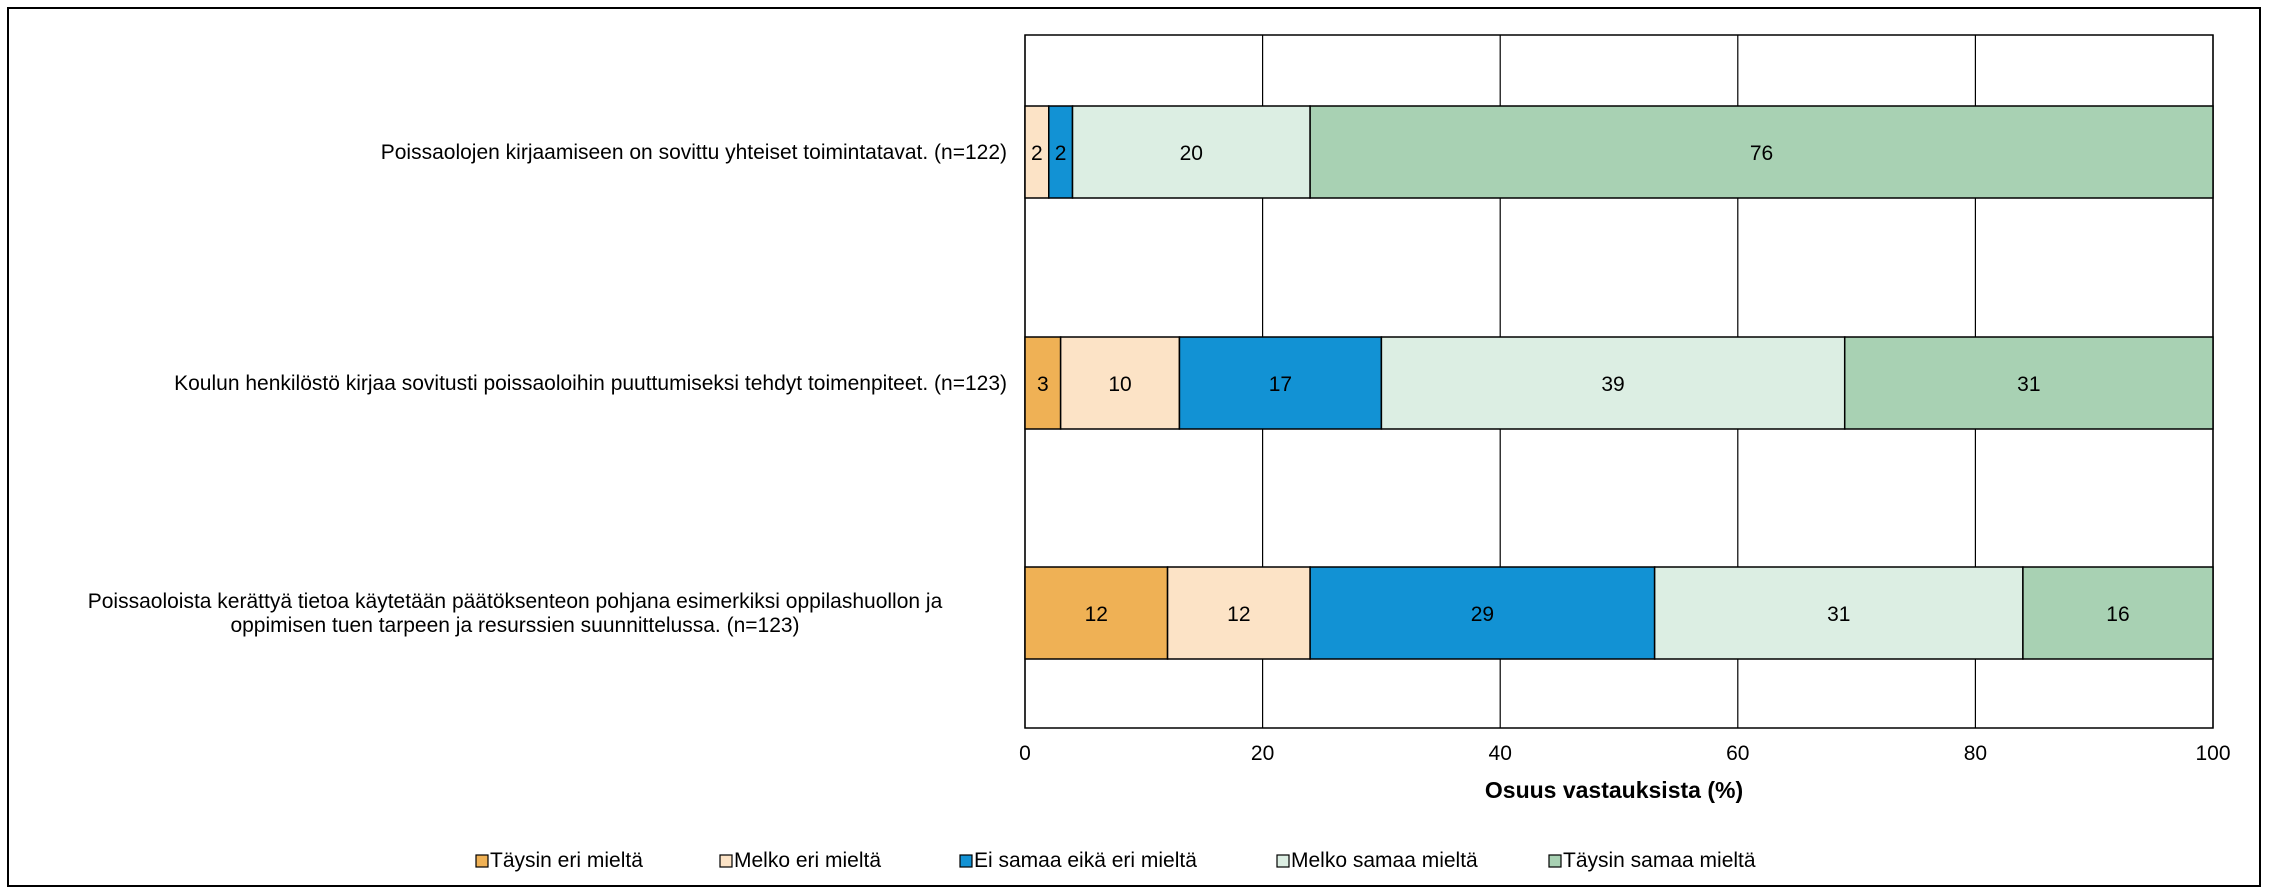  What do you see at coordinates (1384, 860) in the screenshot?
I see `legend-label: Melko samaa mieltä` at bounding box center [1384, 860].